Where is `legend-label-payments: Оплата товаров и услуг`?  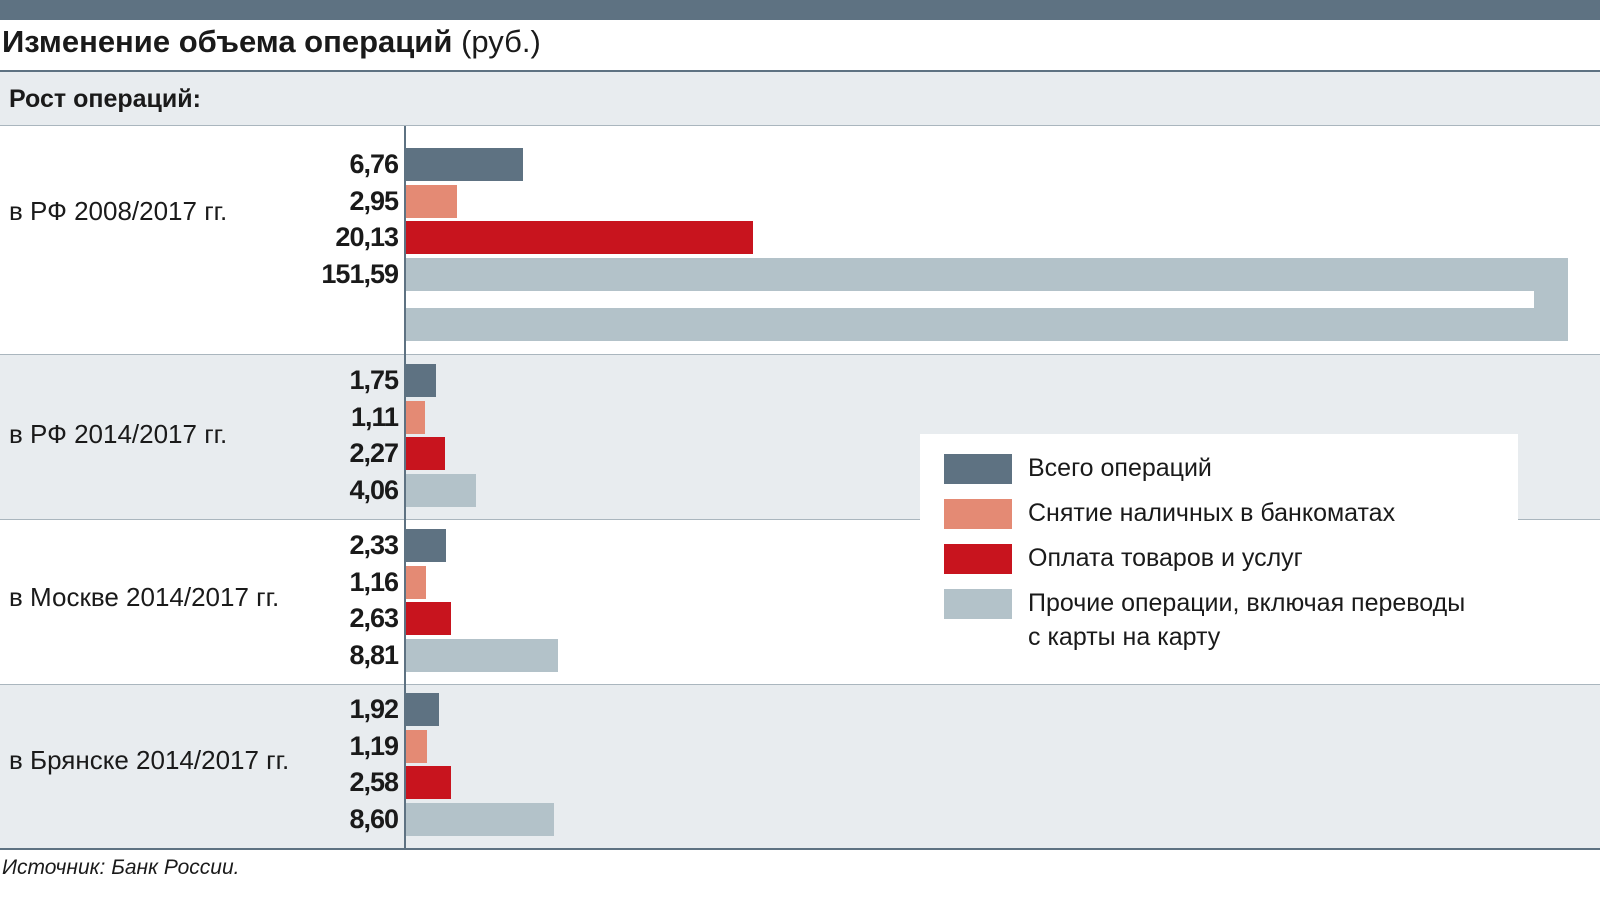
legend-label-payments: Оплата товаров и услуг is located at coordinates (1165, 558).